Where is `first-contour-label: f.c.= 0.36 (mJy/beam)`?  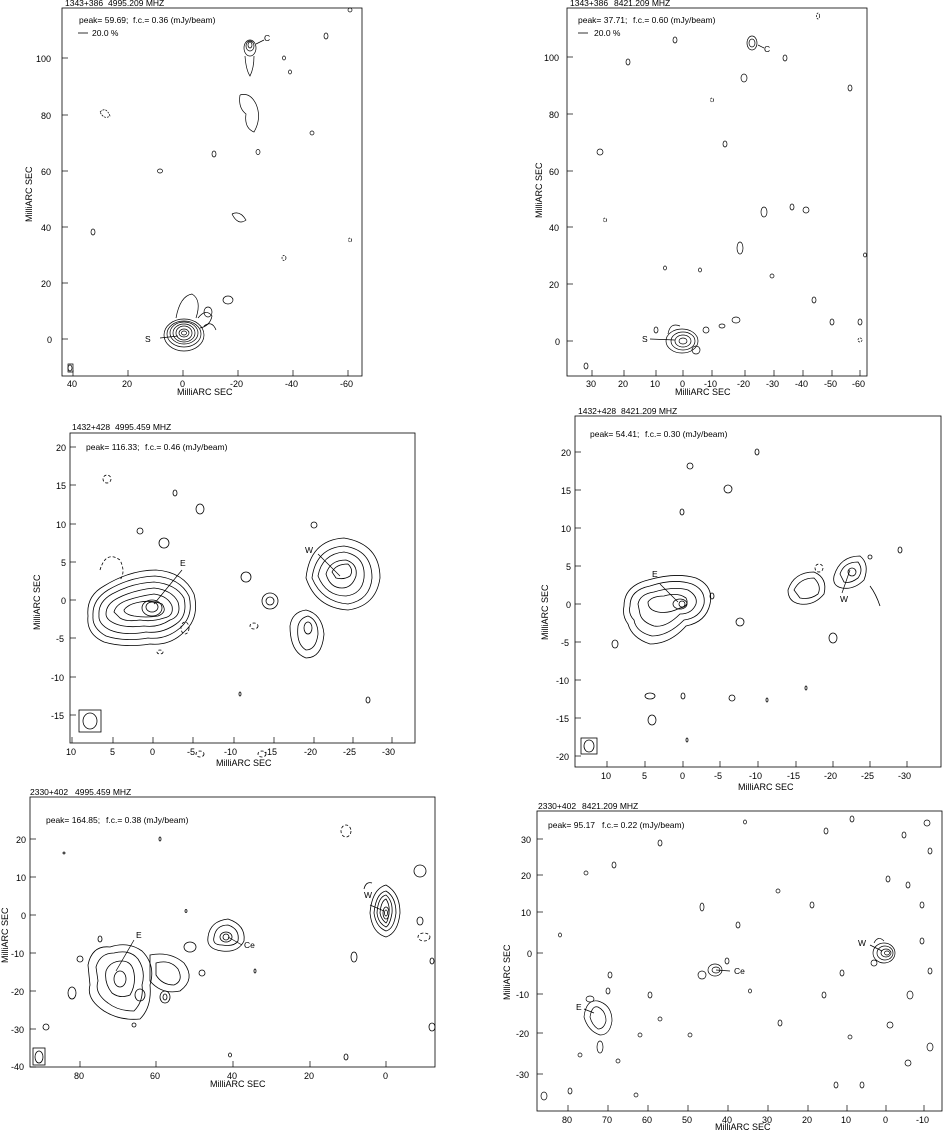 first-contour-label: f.c.= 0.36 (mJy/beam) is located at coordinates (174, 20).